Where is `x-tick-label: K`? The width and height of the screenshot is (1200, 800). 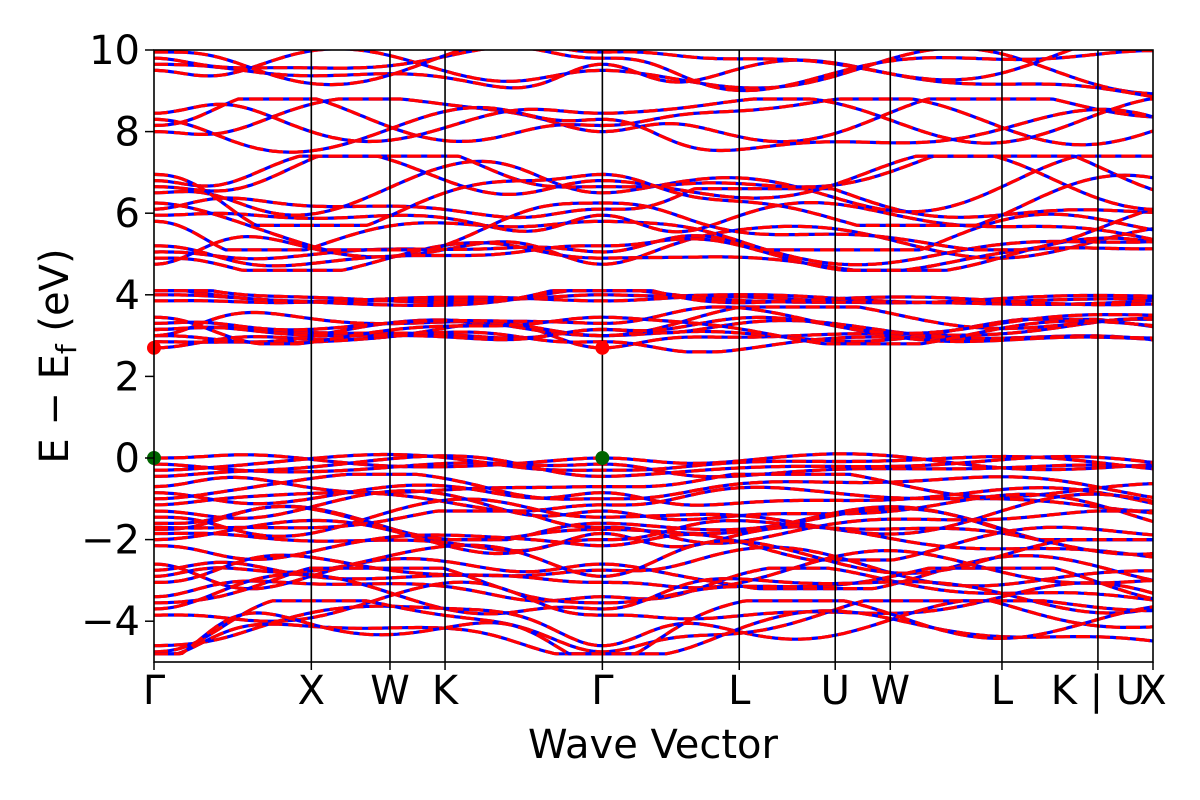
x-tick-label: K is located at coordinates (446, 691).